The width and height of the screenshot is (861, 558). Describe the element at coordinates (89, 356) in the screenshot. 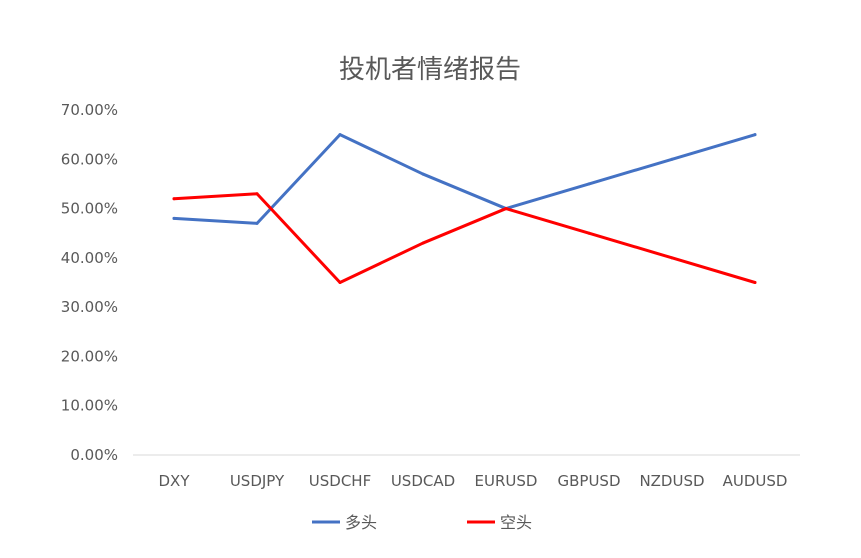

I see `y-tick-label: 20.00%` at that location.